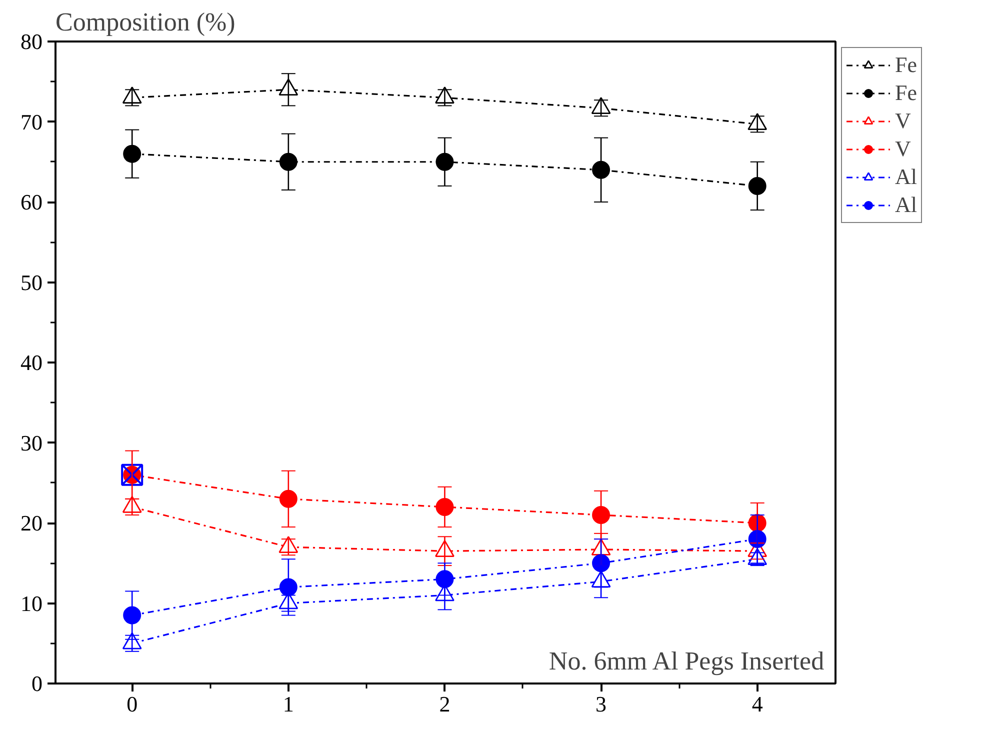  What do you see at coordinates (757, 704) in the screenshot?
I see `x-tick-label: 4` at bounding box center [757, 704].